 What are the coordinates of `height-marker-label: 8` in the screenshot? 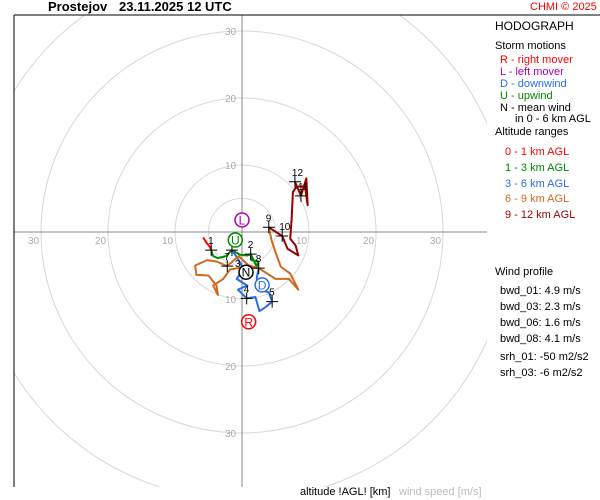 It's located at (259, 259).